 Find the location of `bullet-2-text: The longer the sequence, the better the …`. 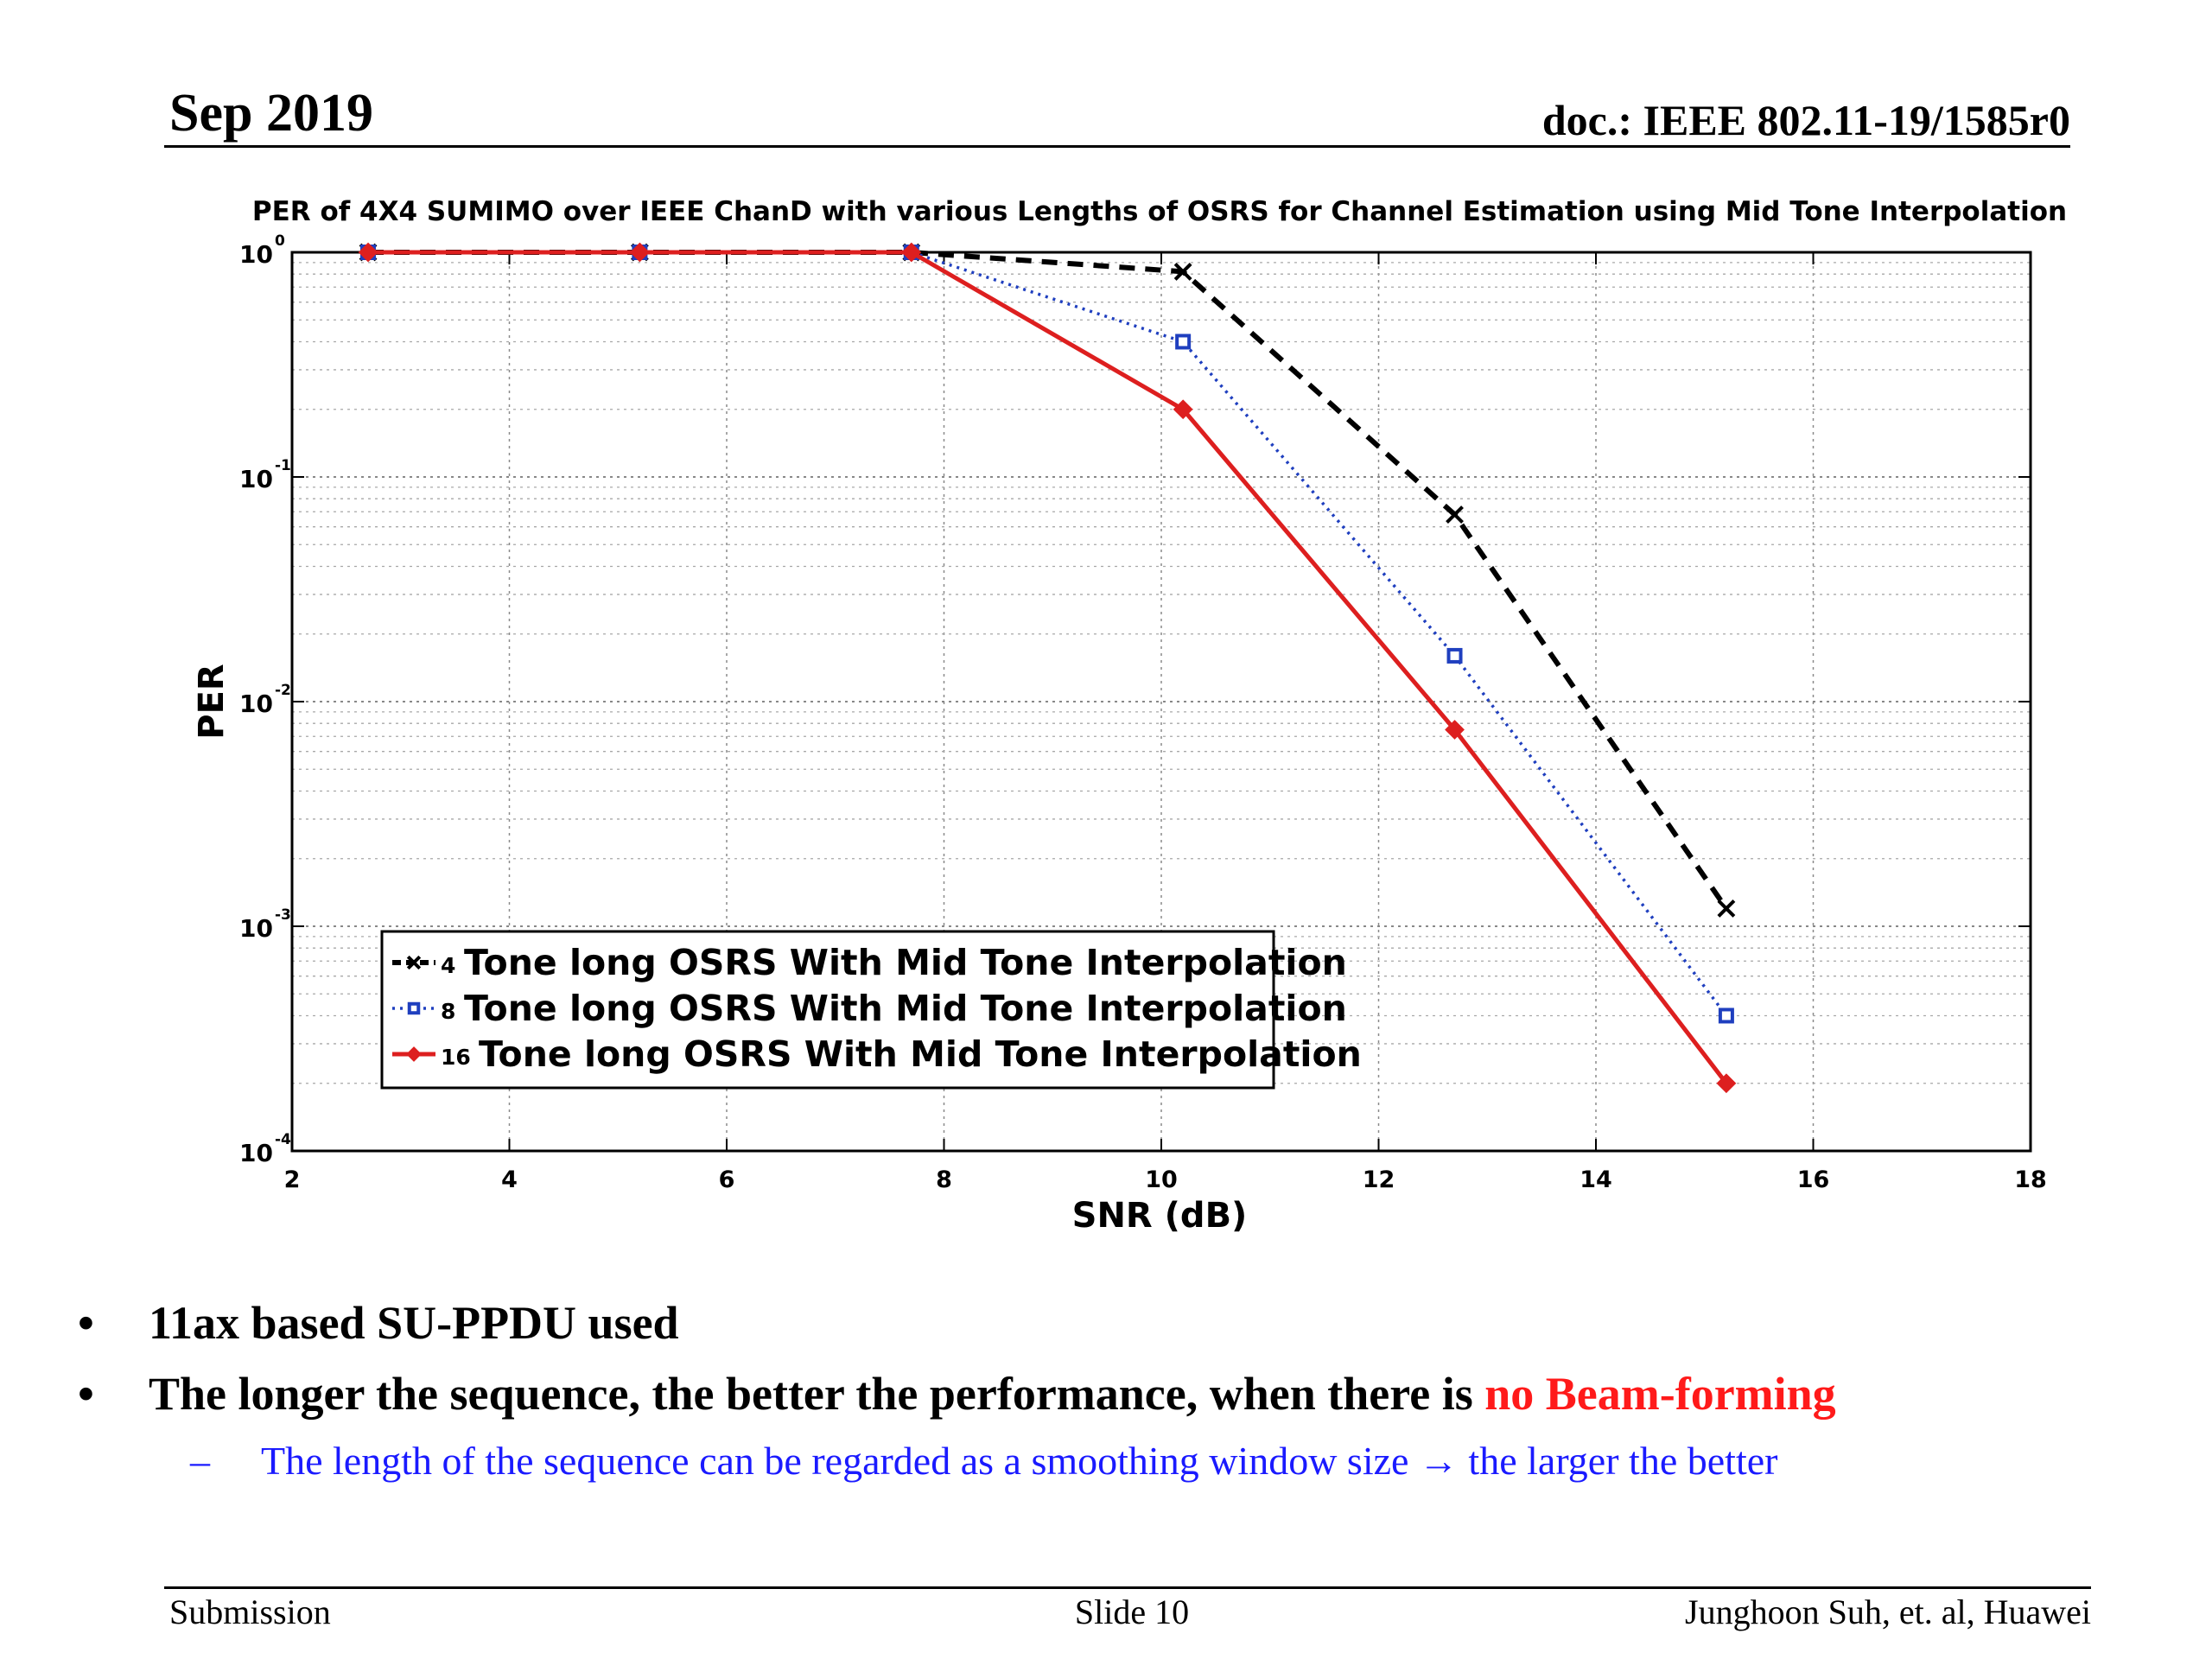

bullet-2-text: The longer the sequence, the better the … is located at coordinates (817, 1393).